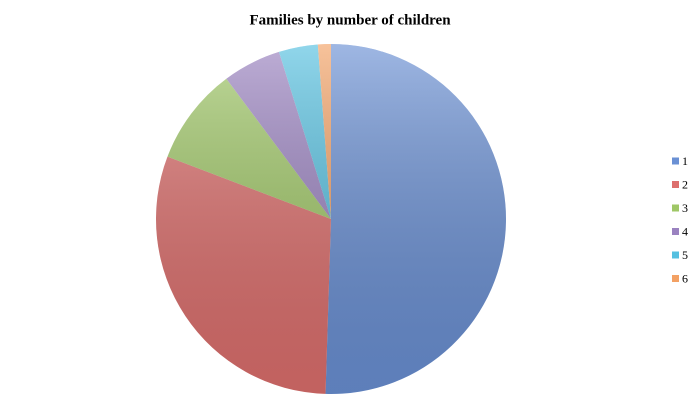 The height and width of the screenshot is (406, 700). I want to click on legend-label: 3, so click(685, 208).